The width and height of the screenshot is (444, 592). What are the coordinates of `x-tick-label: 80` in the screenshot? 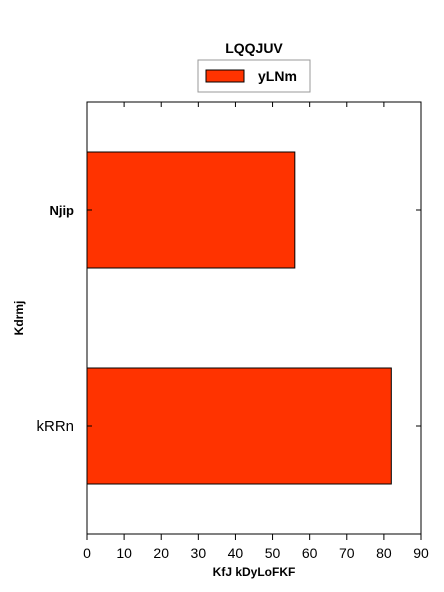 It's located at (384, 553).